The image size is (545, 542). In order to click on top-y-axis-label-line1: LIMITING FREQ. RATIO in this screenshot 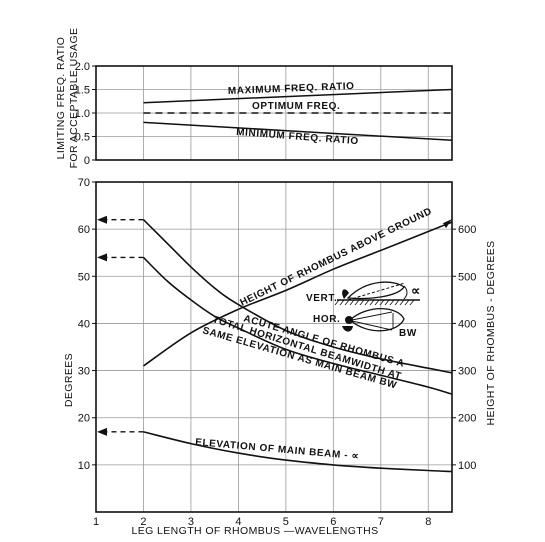, I will do `click(61, 98)`.